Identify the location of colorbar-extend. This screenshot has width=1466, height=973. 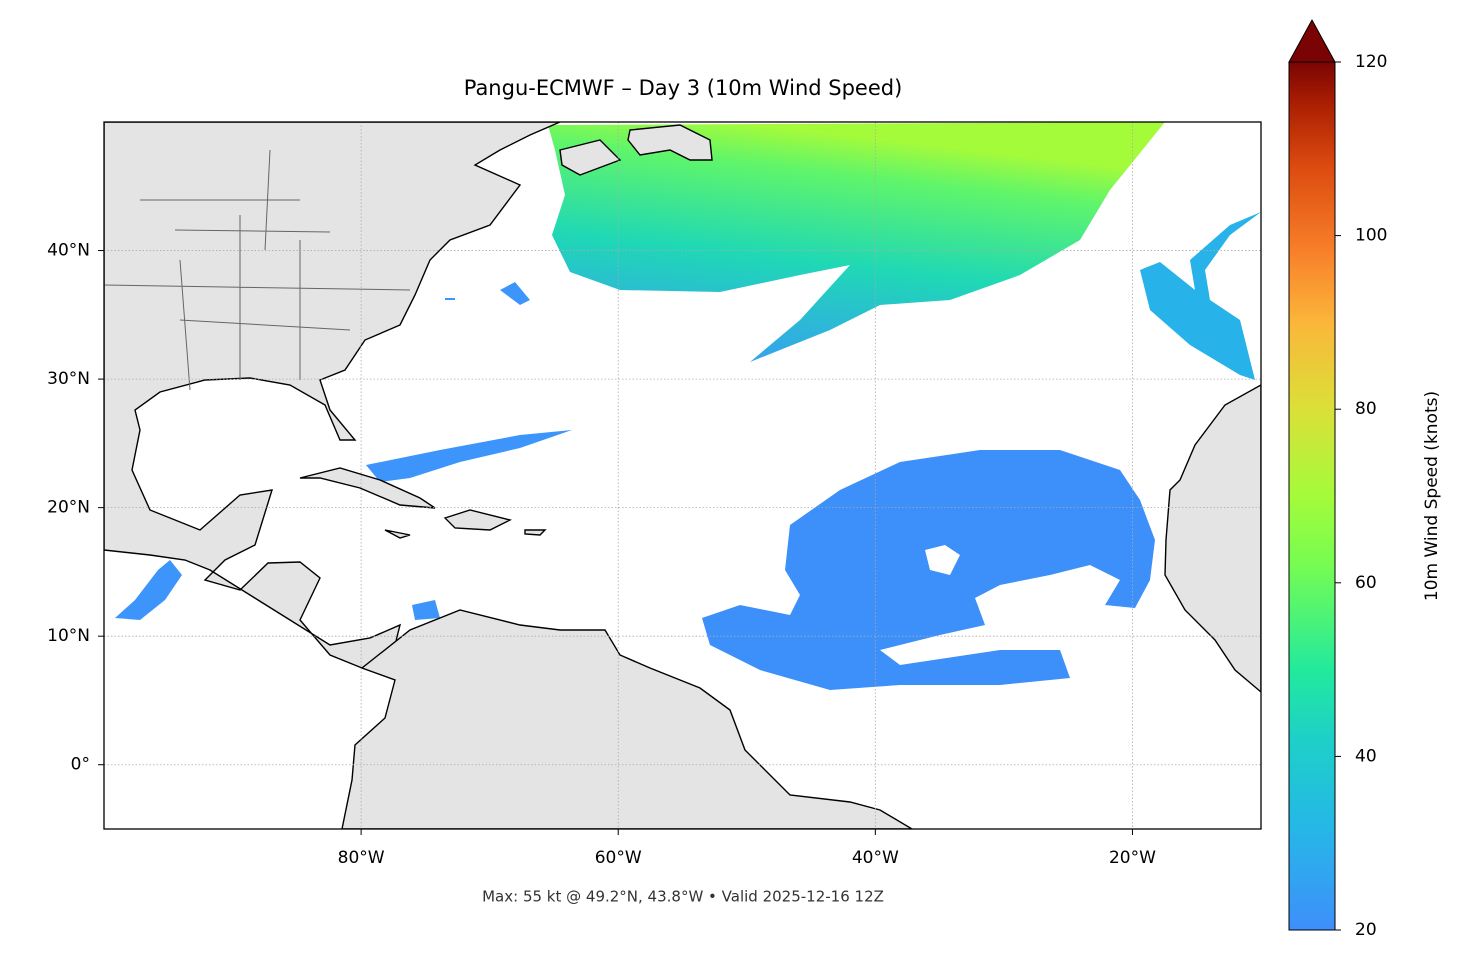
(1312, 40).